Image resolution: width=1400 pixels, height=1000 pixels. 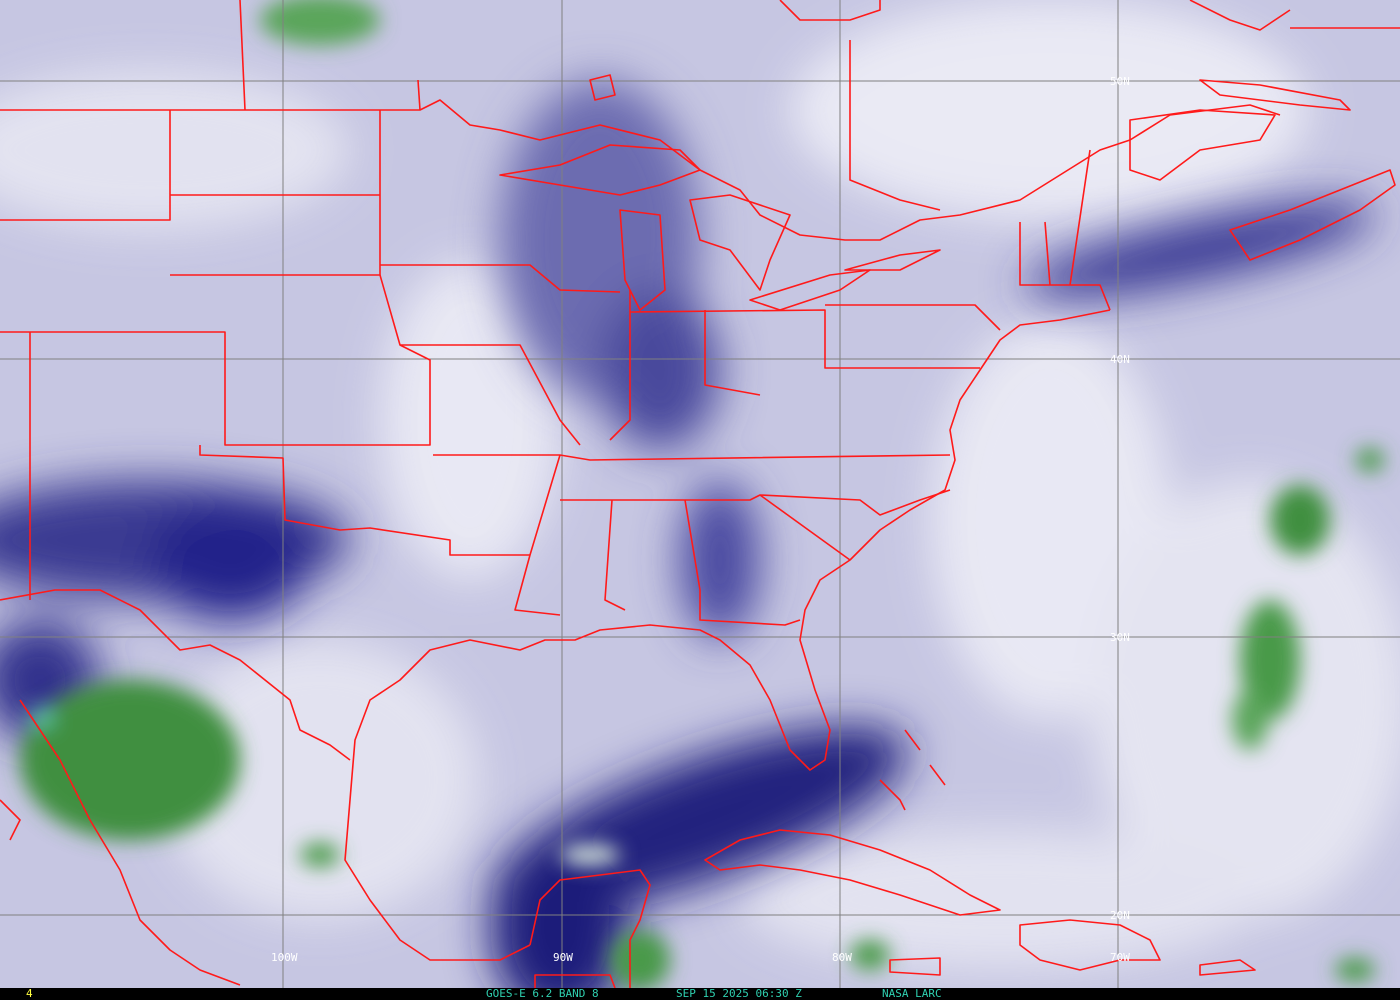 I want to click on lat-label-20n: 20N, so click(x=1120, y=915).